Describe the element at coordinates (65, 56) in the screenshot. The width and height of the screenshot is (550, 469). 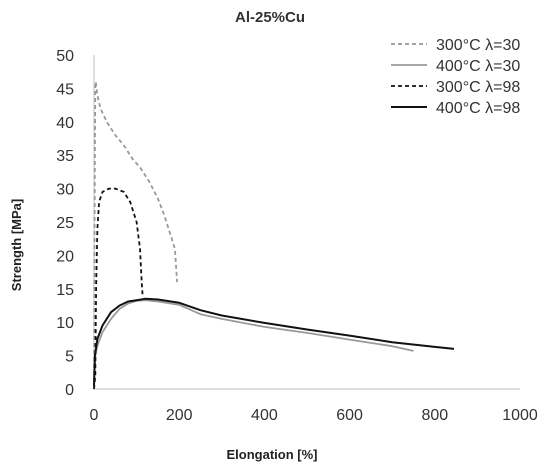
I see `y-tick-label: 50` at that location.